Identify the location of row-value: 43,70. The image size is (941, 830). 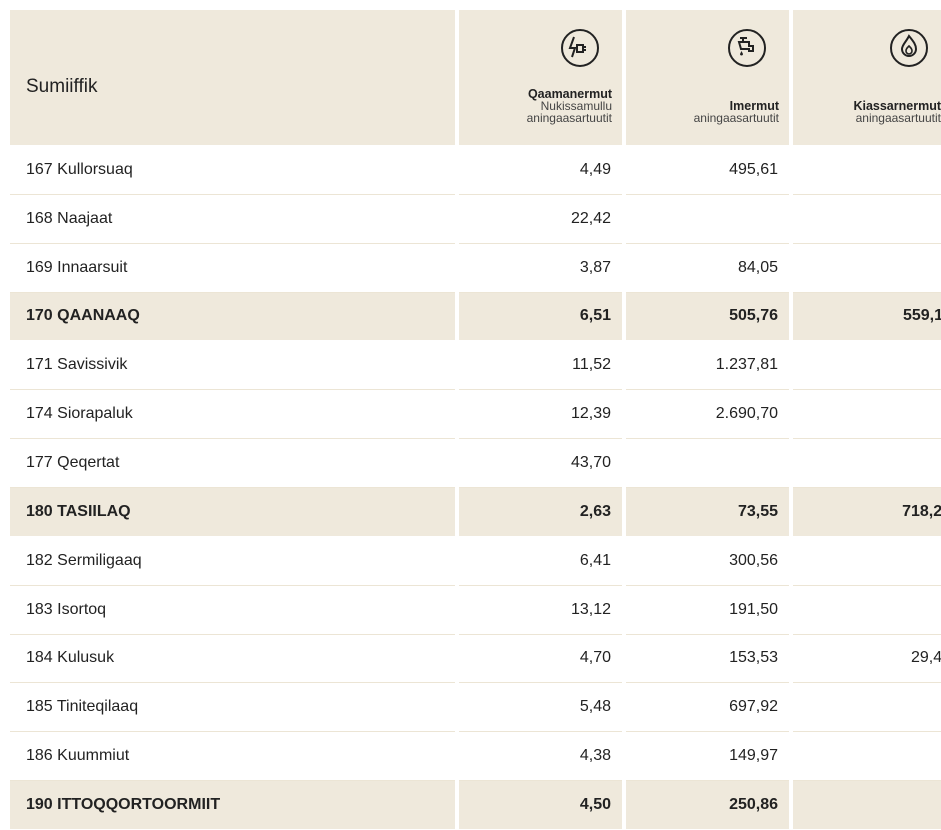
(540, 463).